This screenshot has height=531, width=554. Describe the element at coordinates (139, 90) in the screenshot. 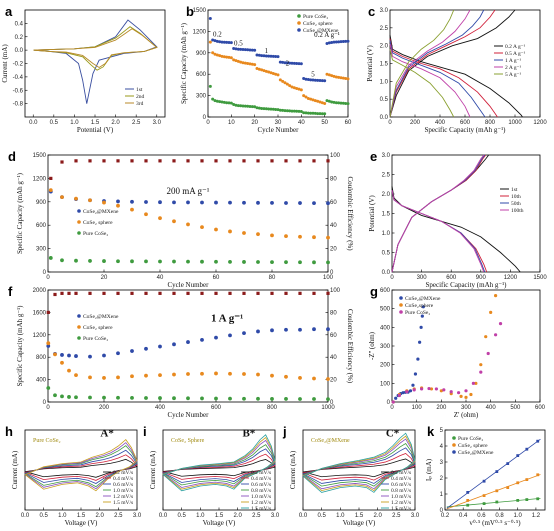

I see `legend-label: 1st` at that location.